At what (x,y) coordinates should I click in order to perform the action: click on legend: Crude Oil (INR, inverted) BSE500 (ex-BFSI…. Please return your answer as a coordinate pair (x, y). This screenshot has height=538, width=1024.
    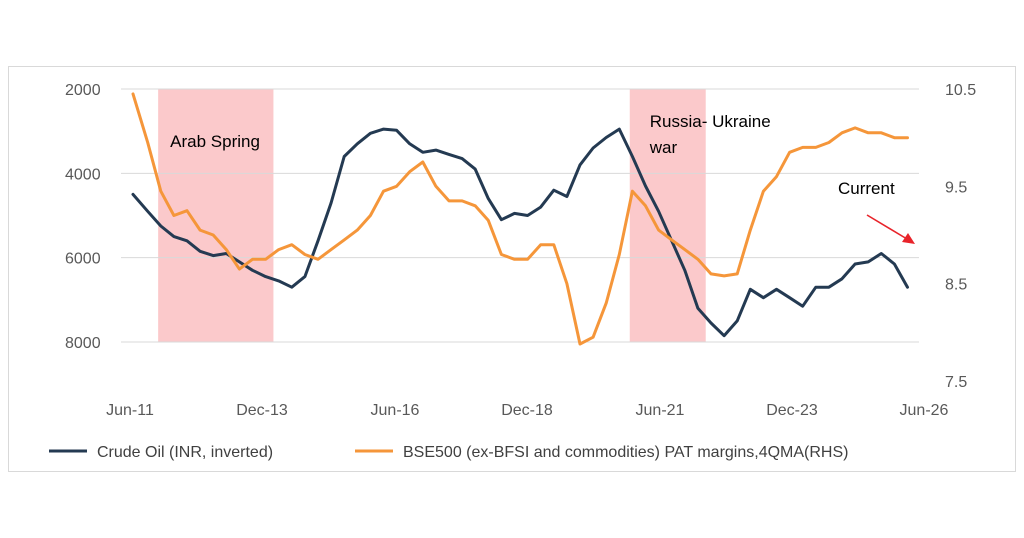
    Looking at the image, I should click on (448, 452).